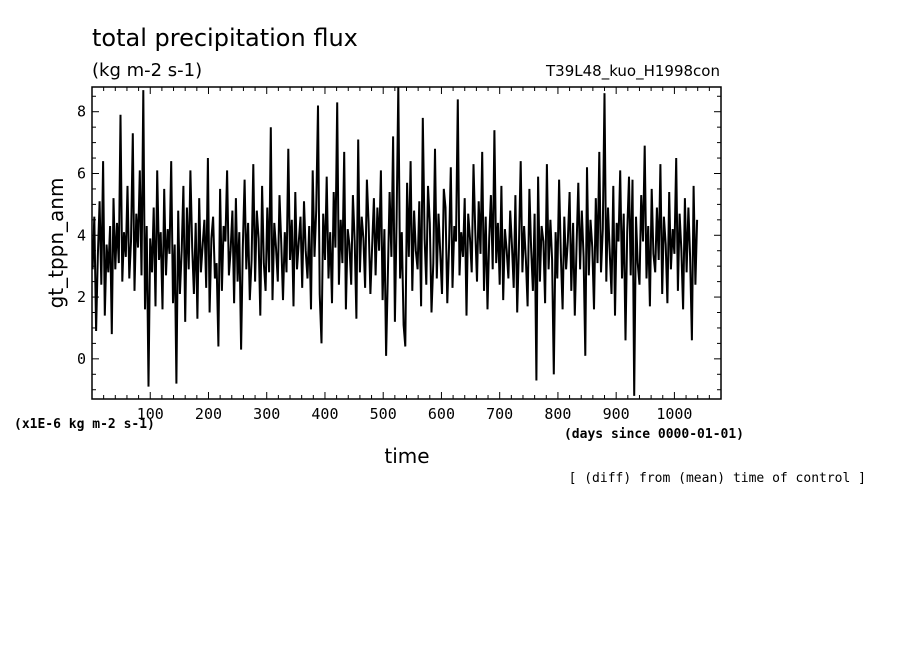 Image resolution: width=904 pixels, height=654 pixels. Describe the element at coordinates (717, 478) in the screenshot. I see `footnote: [ (diff) from (mean) time of control ]` at that location.